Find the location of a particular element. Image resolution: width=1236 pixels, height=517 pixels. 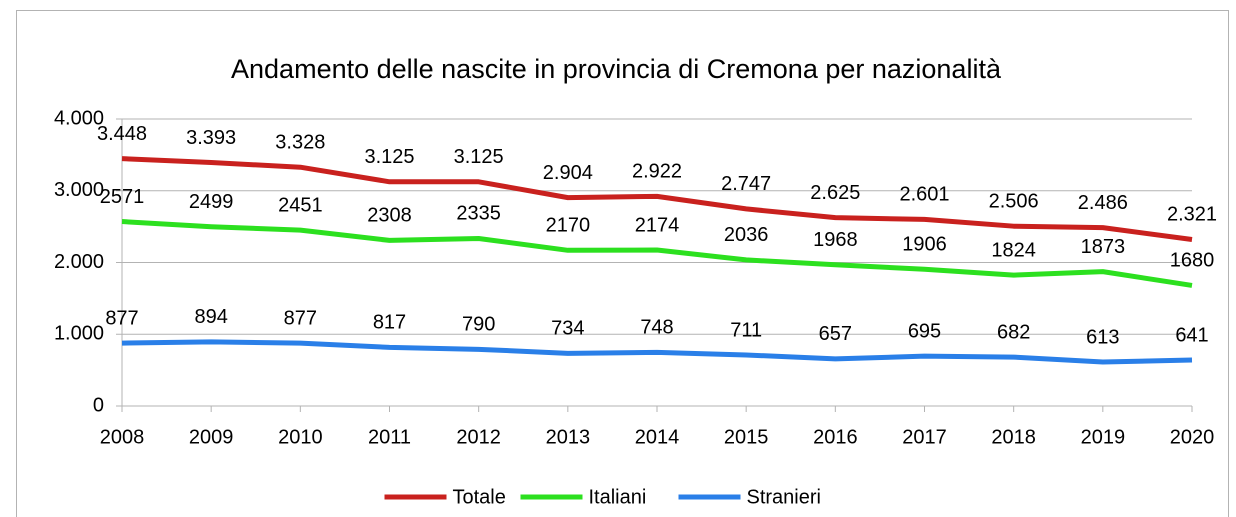

data-label: 2308 is located at coordinates (389, 216).